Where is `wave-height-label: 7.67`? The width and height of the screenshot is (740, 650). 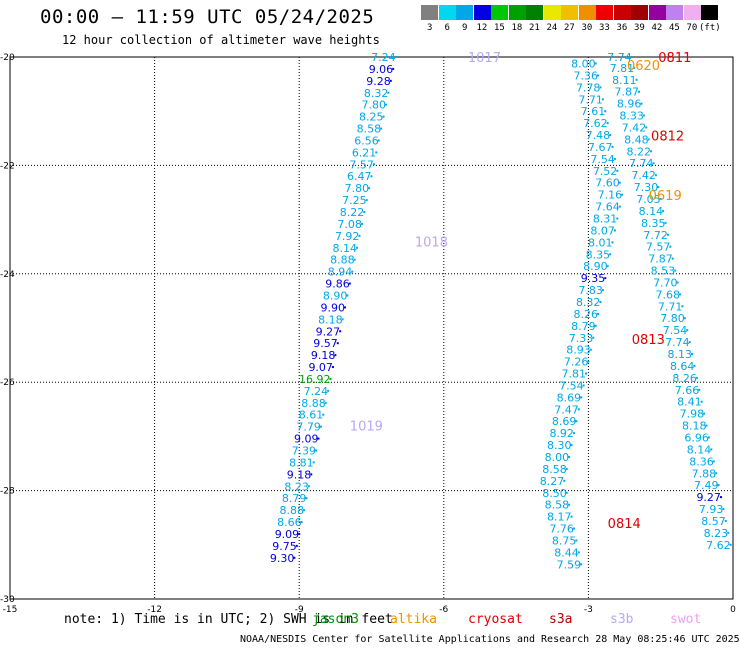 wave-height-label: 7.67 is located at coordinates (600, 147).